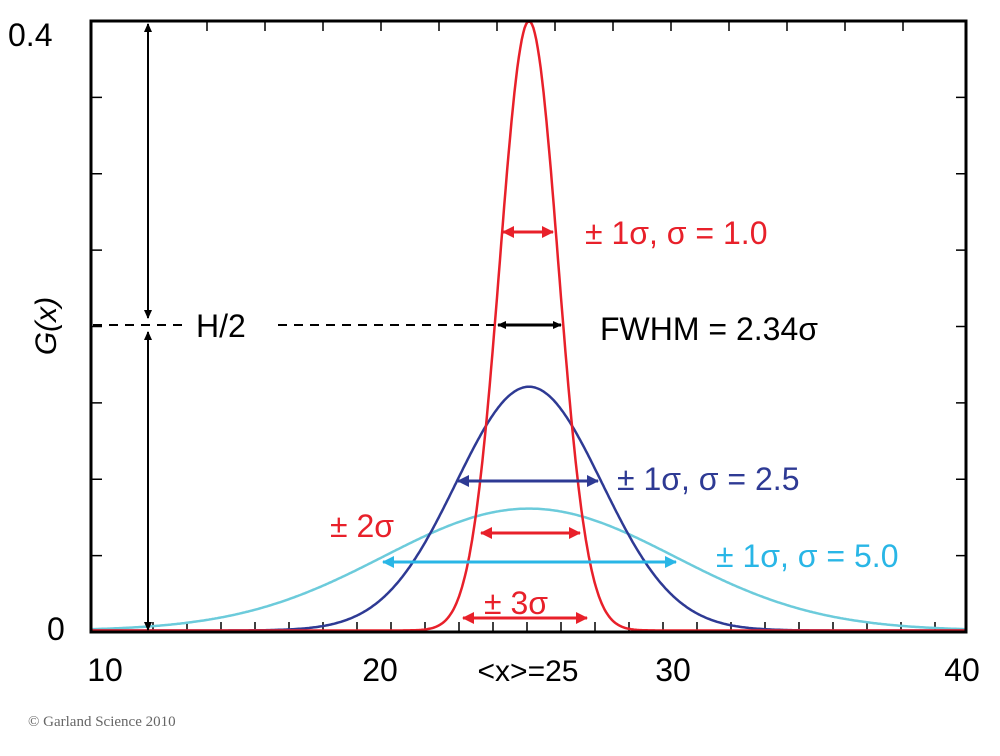 The height and width of the screenshot is (756, 1000). I want to click on y-tick-label-max: 0.4, so click(30, 35).